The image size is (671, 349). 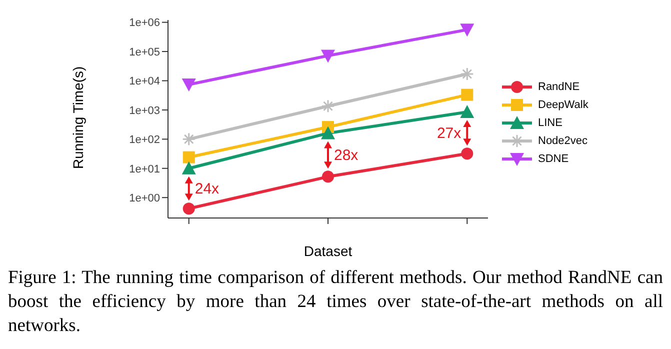 What do you see at coordinates (144, 23) in the screenshot?
I see `y-tick-label: 1e+06` at bounding box center [144, 23].